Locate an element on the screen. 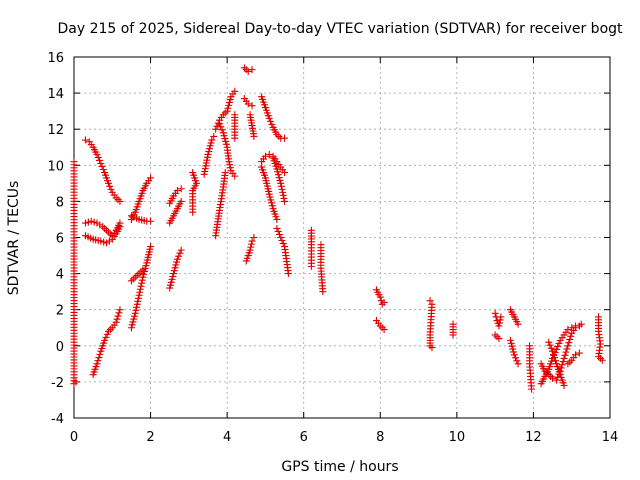 The height and width of the screenshot is (480, 640). x-tick-label: 12 is located at coordinates (533, 437).